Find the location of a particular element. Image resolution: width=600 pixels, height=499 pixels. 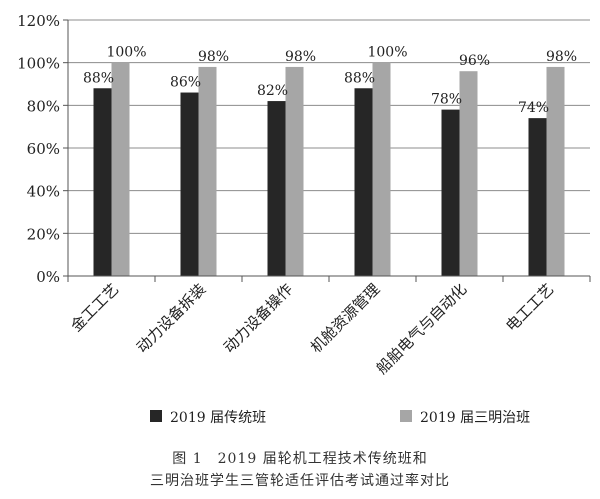

y-tick-label: 20% is located at coordinates (43, 234).